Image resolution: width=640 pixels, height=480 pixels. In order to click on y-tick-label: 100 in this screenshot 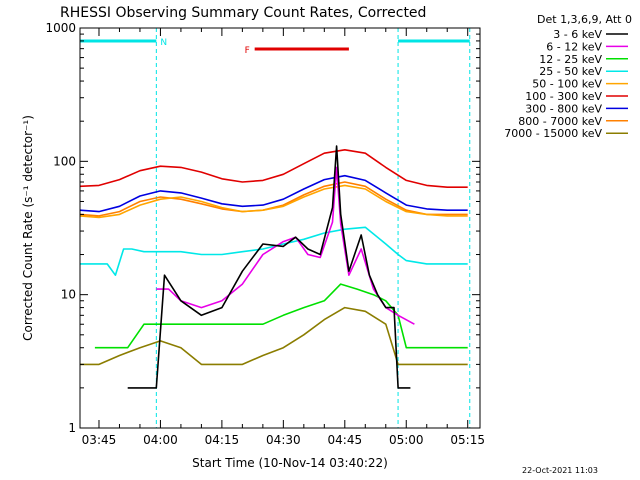, I will do `click(64, 161)`.